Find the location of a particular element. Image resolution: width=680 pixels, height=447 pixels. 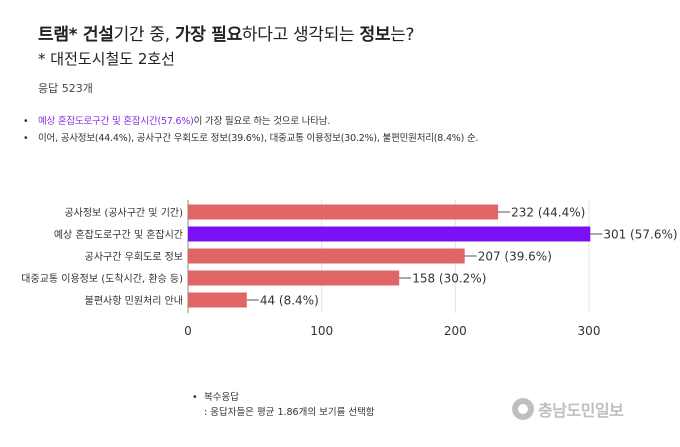

data-label: 44 (8.4%) is located at coordinates (289, 301).